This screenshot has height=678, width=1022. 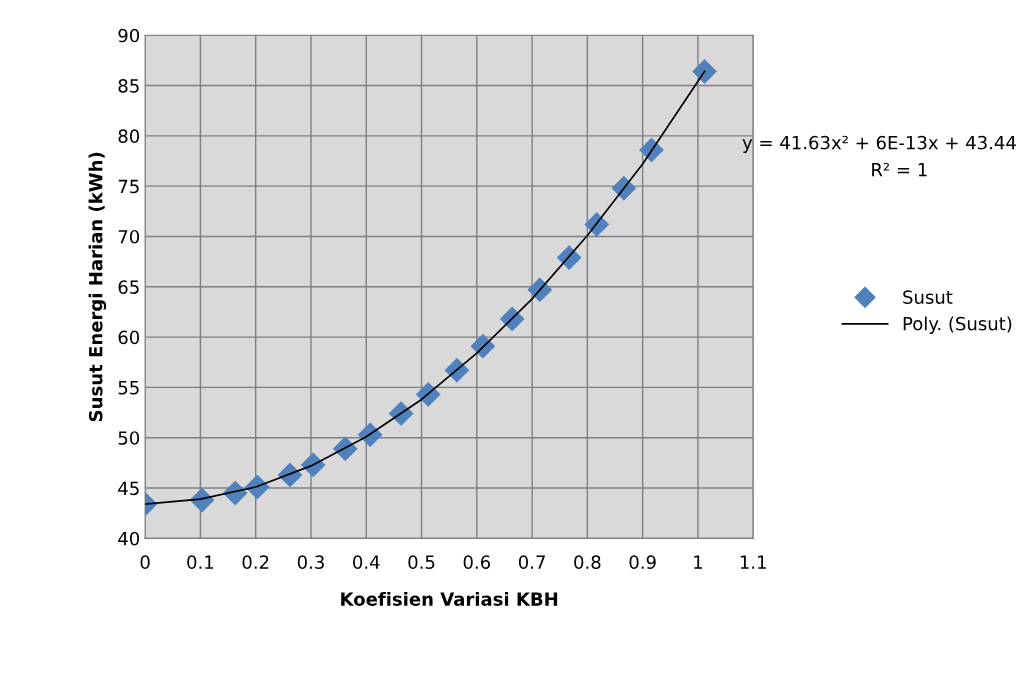 What do you see at coordinates (879, 144) in the screenshot?
I see `annotation: y = 41.63x² + 6E-13x + 43.44` at bounding box center [879, 144].